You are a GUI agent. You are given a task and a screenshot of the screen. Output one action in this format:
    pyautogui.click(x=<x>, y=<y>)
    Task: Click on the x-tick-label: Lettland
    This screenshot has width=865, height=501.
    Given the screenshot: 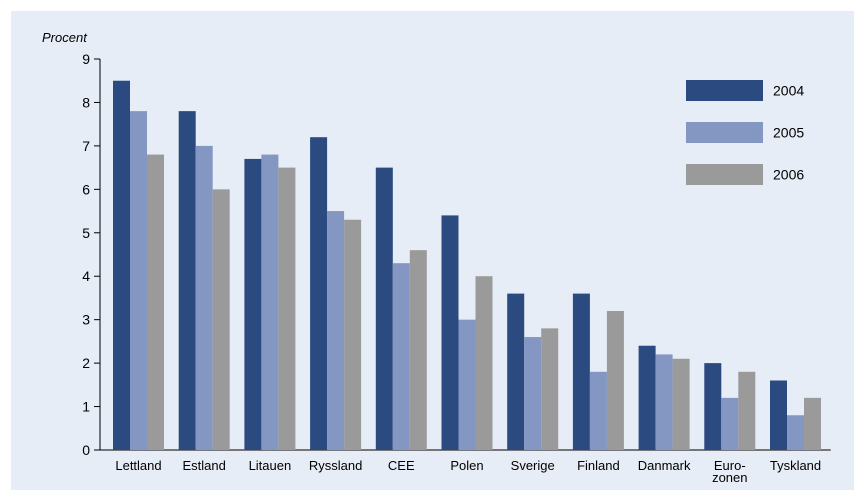 What is the action you would take?
    pyautogui.click(x=138, y=465)
    